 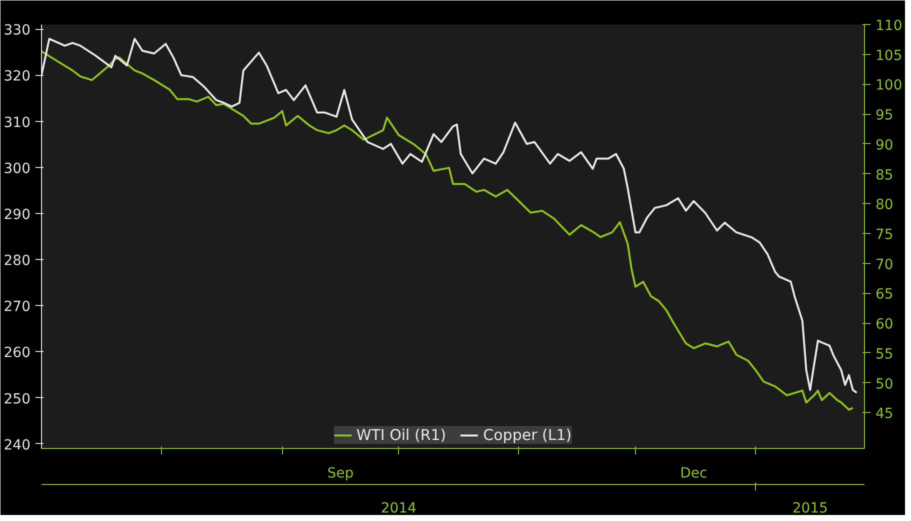 I want to click on y2-tick-label: 80, so click(x=885, y=205).